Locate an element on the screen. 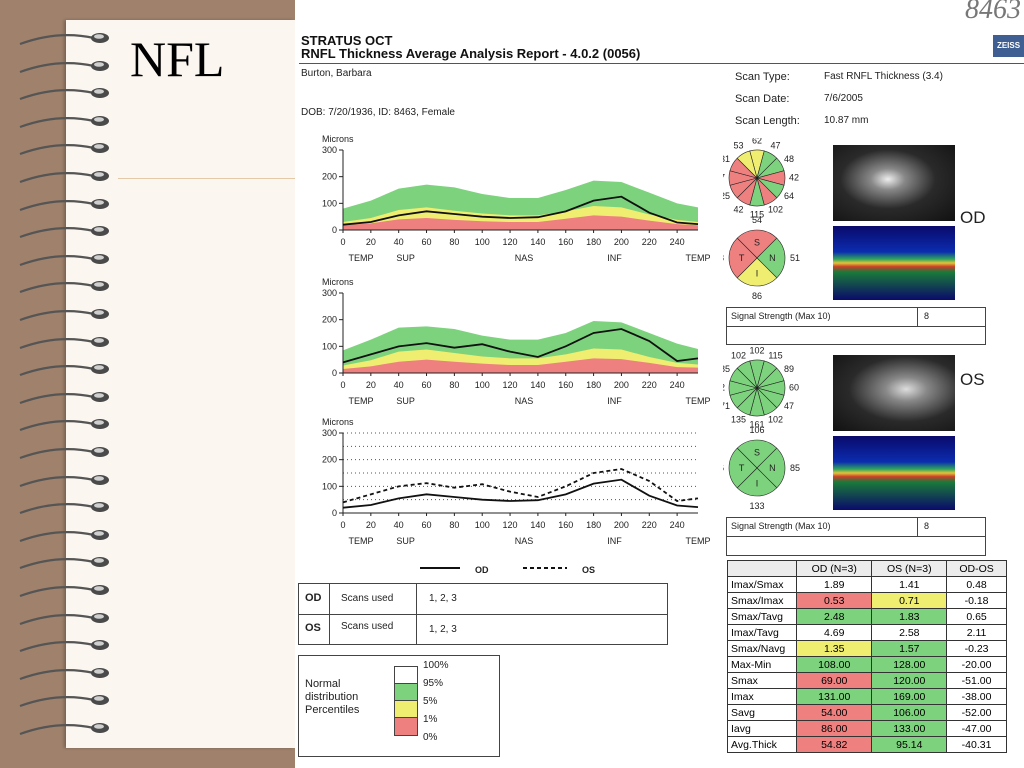  metric-diff-value: -51.00 is located at coordinates (976, 680).